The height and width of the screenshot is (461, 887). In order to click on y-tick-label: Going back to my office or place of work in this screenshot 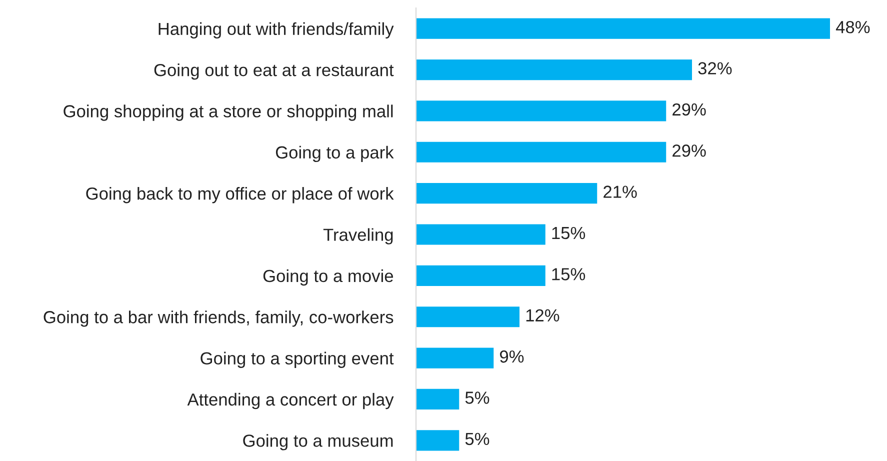, I will do `click(240, 195)`.